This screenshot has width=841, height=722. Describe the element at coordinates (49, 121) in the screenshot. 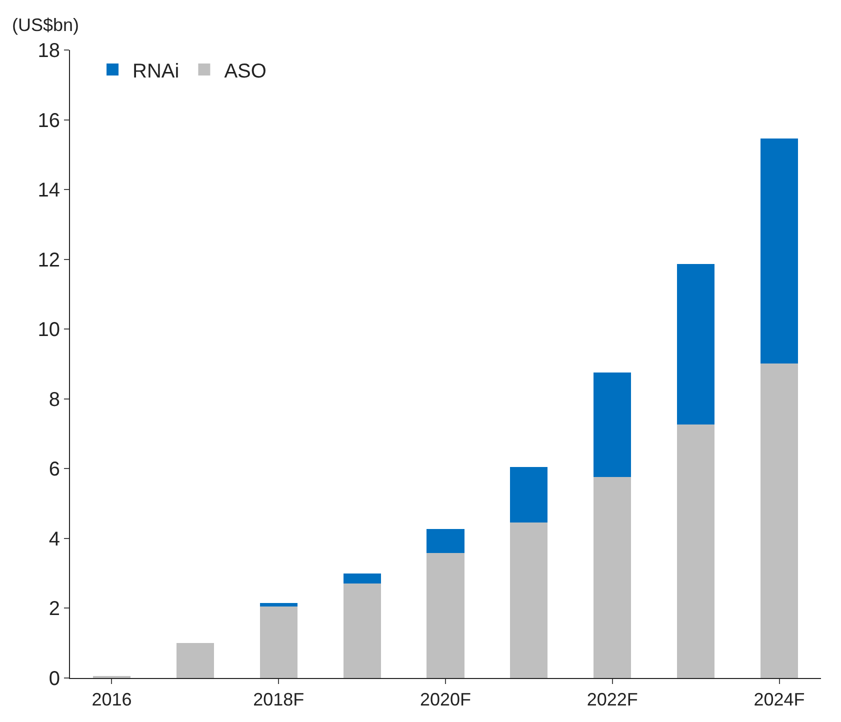

I see `y-tick-label: 16` at that location.